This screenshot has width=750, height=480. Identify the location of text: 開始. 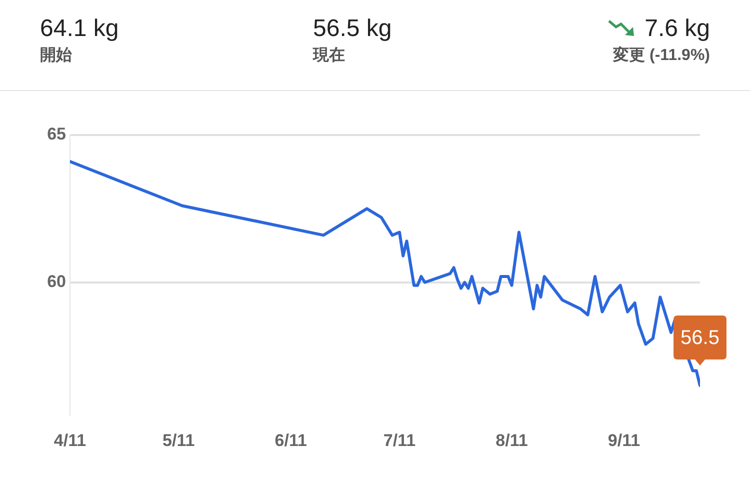
(56, 56).